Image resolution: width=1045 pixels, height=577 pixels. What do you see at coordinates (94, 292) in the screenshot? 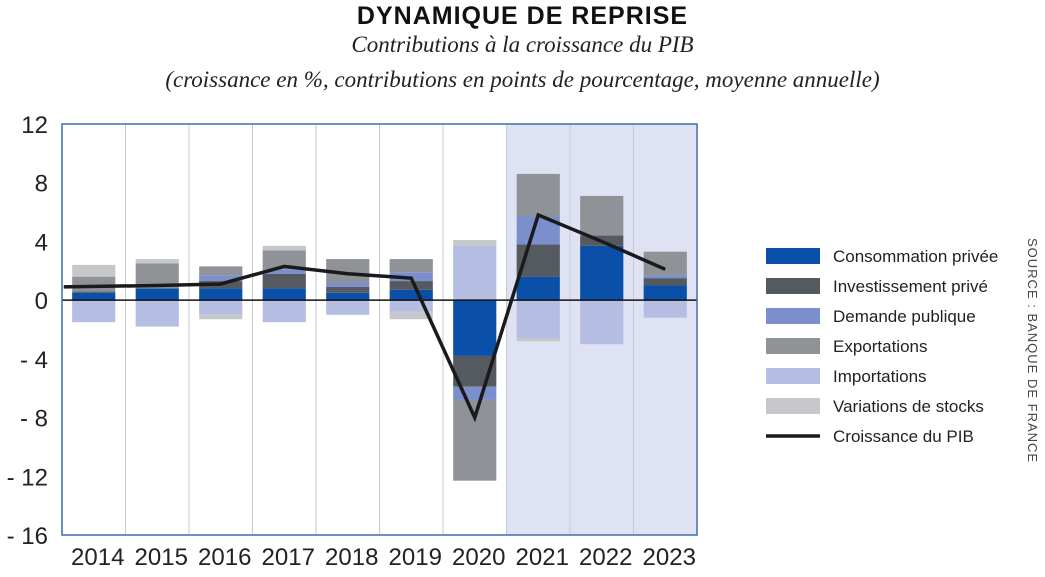
I see `bar-2014-investissement-priv-` at bounding box center [94, 292].